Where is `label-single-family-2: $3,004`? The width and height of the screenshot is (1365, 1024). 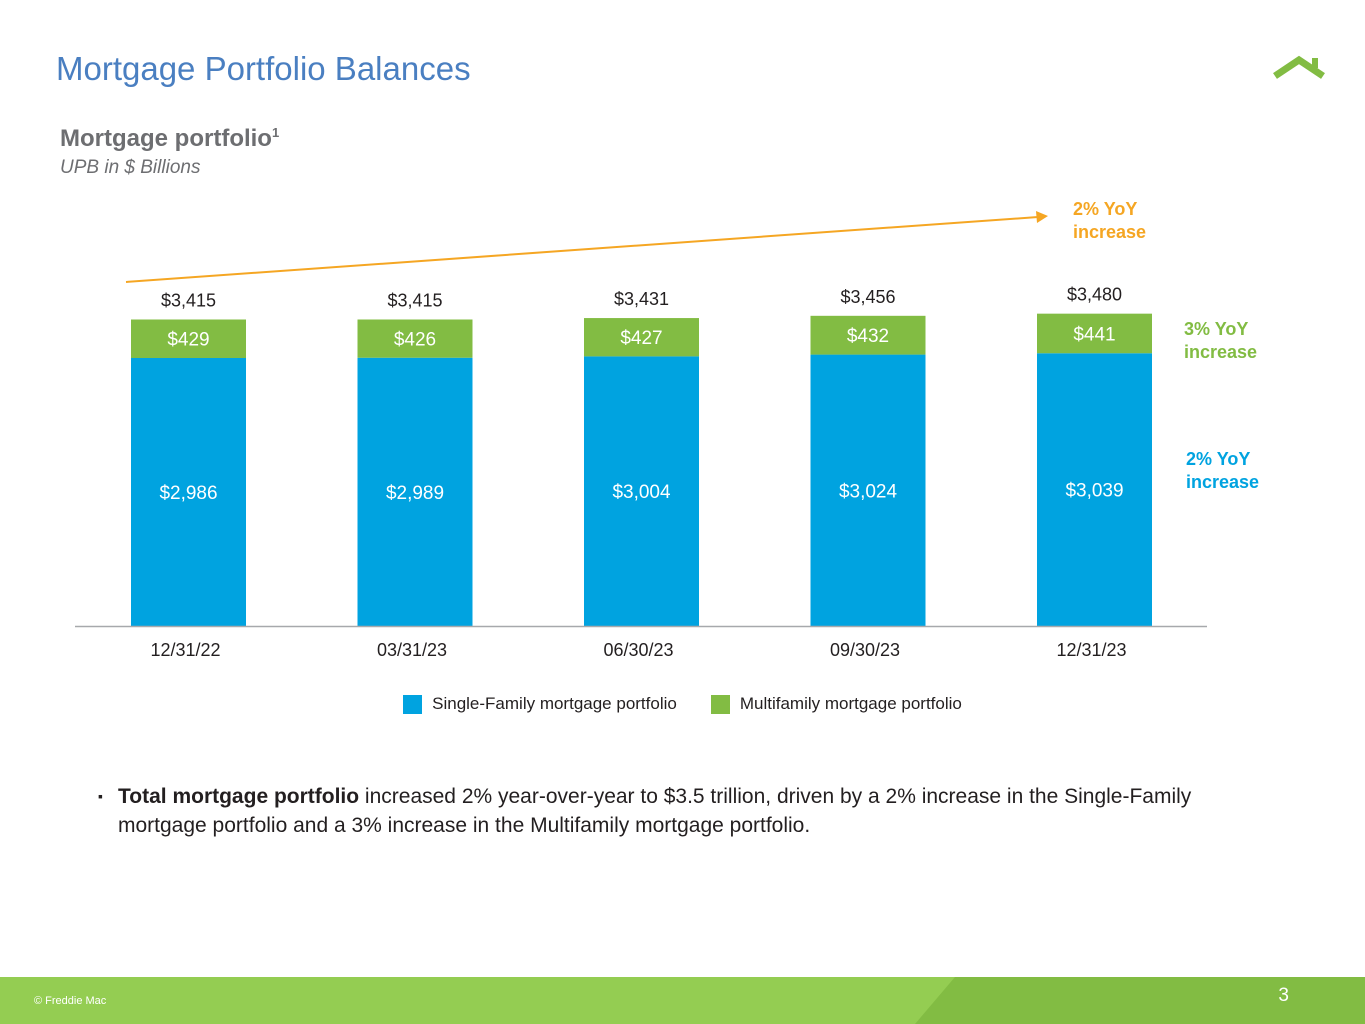 label-single-family-2: $3,004 is located at coordinates (641, 492).